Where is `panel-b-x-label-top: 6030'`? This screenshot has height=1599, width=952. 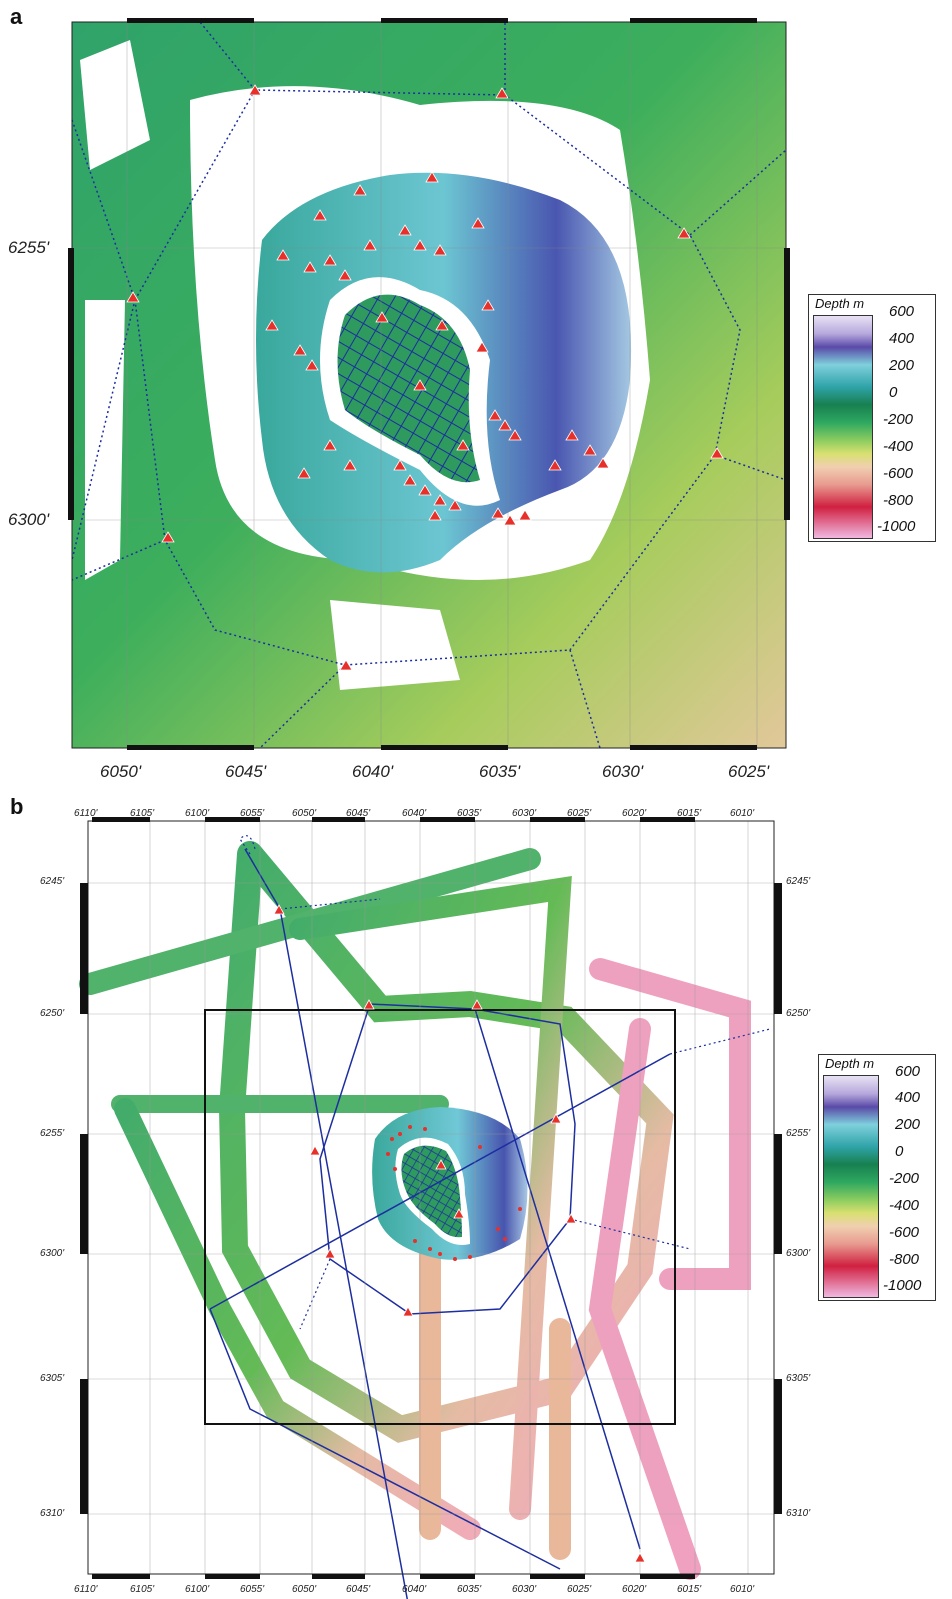
panel-b-x-label-top: 6030' is located at coordinates (524, 813).